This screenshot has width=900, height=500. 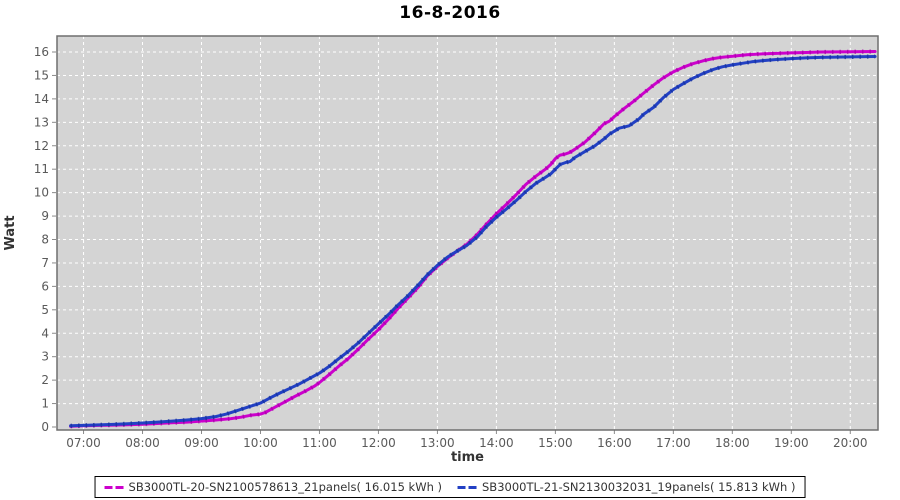 I want to click on y-tick-label: 0, so click(x=45, y=427).